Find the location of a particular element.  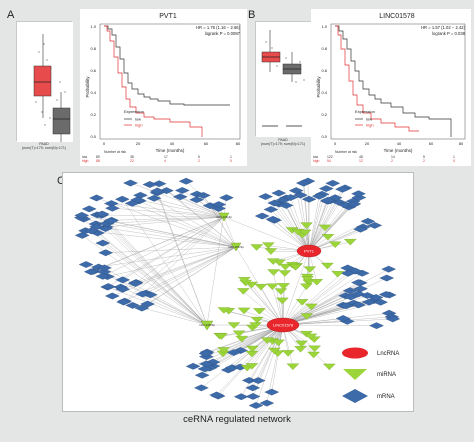

network-legend: LncRNA miRNA mRNA is located at coordinates (370, 375).